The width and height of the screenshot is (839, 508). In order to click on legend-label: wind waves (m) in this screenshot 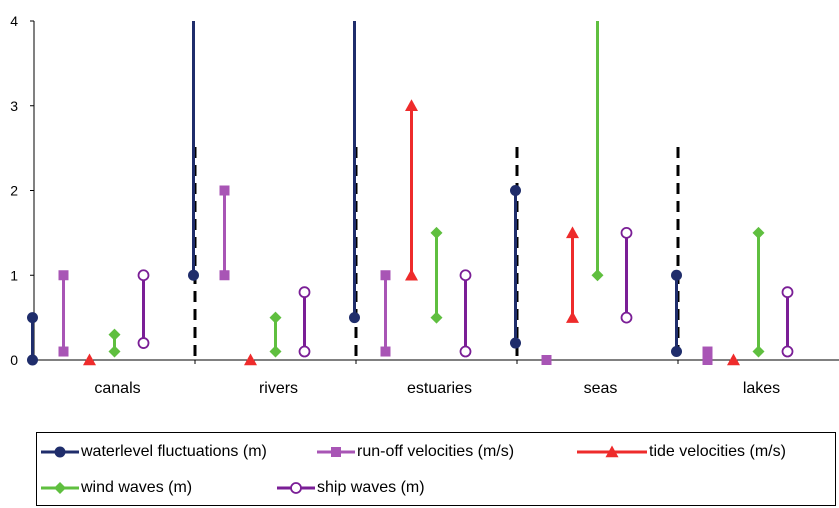, I will do `click(137, 487)`.